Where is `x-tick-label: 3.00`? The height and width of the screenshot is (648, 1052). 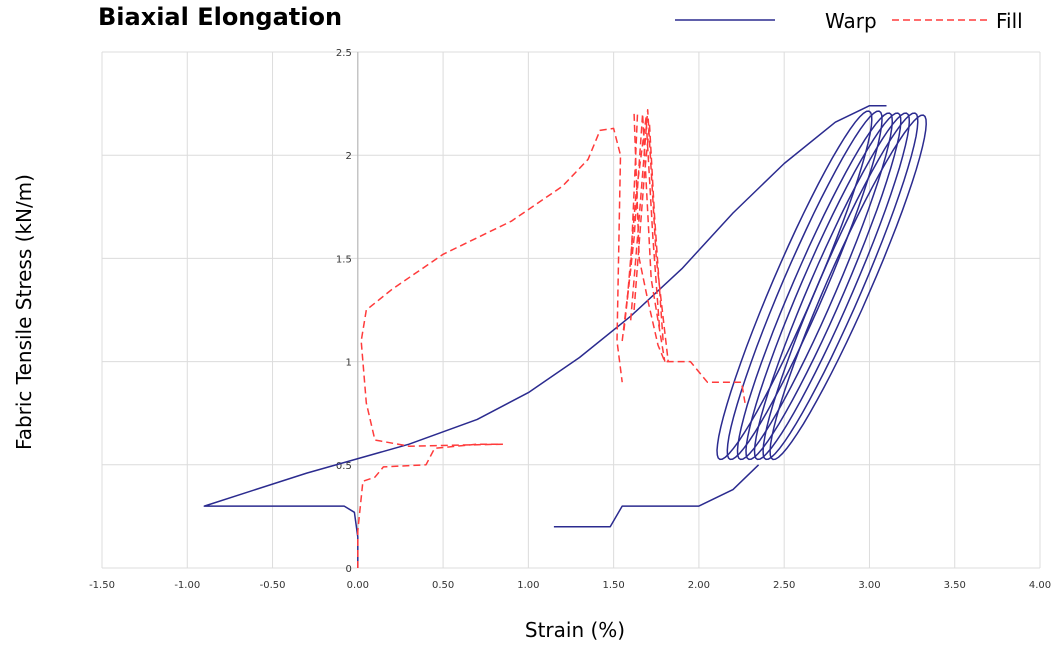 x-tick-label: 3.00 is located at coordinates (869, 585).